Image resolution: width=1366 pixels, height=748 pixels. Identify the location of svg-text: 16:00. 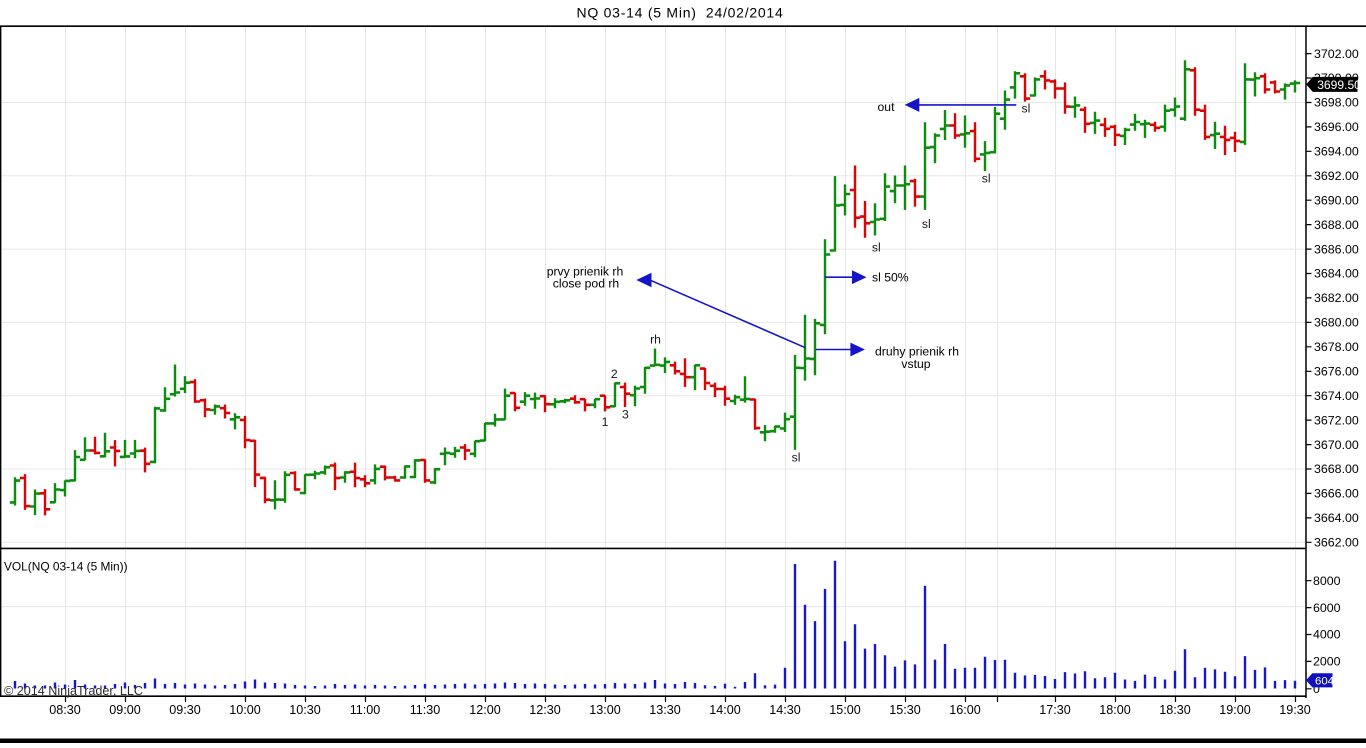
(965, 710).